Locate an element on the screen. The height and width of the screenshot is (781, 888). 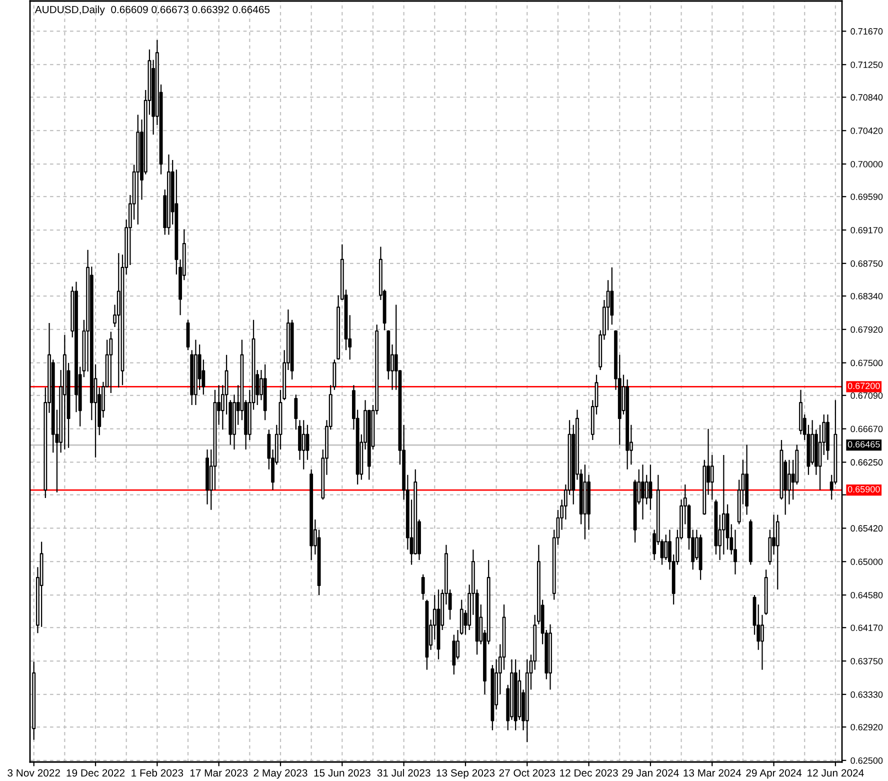
x-tick-label: 29 Apr 2024 is located at coordinates (774, 774).